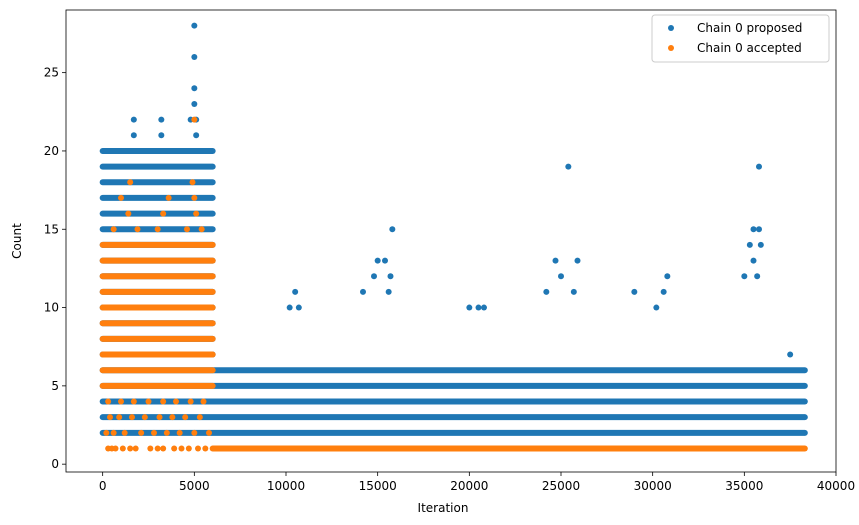 This screenshot has width=859, height=525. What do you see at coordinates (749, 48) in the screenshot?
I see `legend-label-accepted: Chain 0 accepted` at bounding box center [749, 48].